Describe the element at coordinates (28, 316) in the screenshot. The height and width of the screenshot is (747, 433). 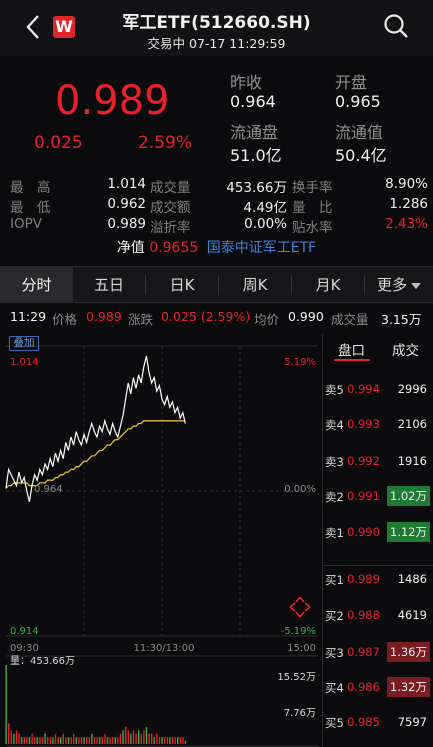
I see `info-time: 11:29` at that location.